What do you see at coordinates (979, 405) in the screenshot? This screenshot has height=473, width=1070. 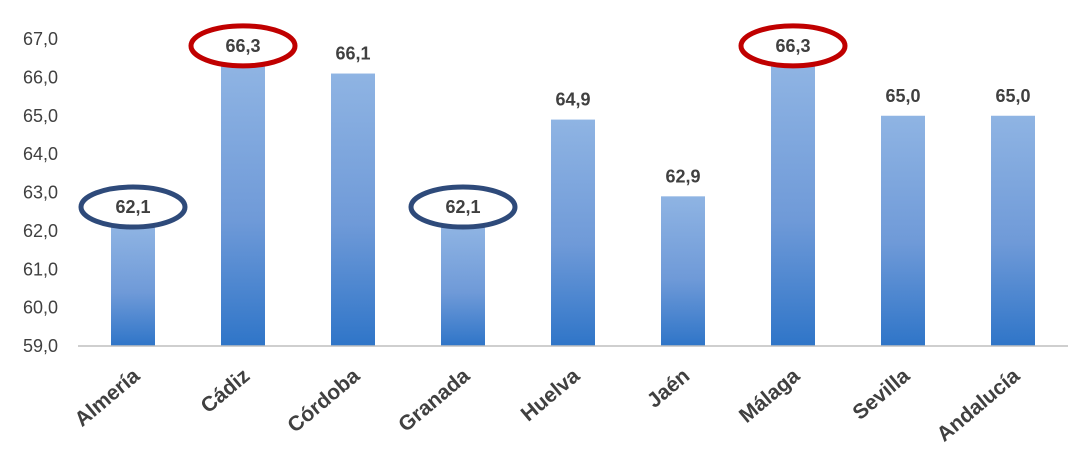 I see `x-tick-label: Andalucía` at bounding box center [979, 405].